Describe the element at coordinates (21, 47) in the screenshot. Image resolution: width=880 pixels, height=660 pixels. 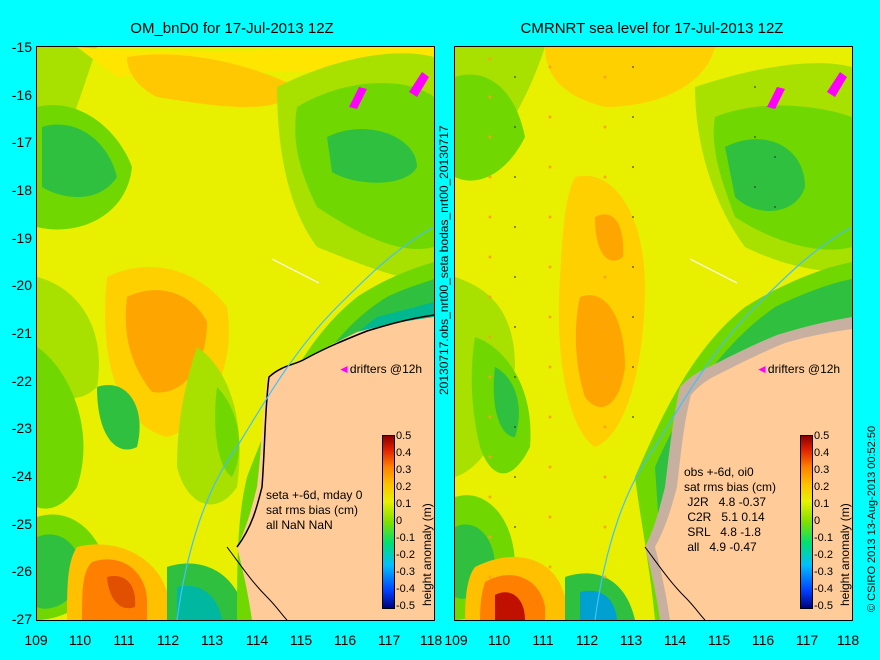
I see `y-tick-label: -15` at that location.